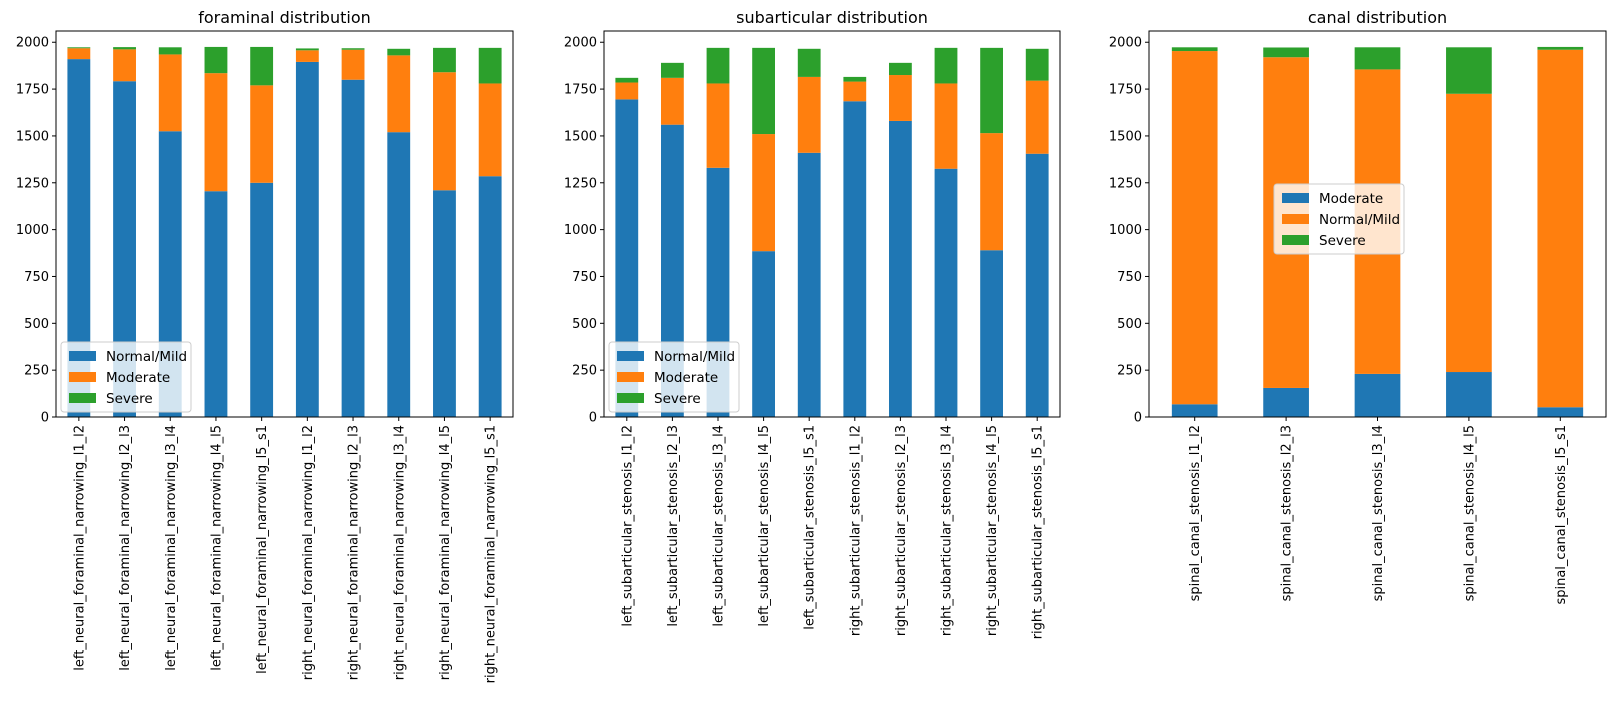  What do you see at coordinates (1125, 43) in the screenshot?
I see `y-tick-label: 2000` at bounding box center [1125, 43].